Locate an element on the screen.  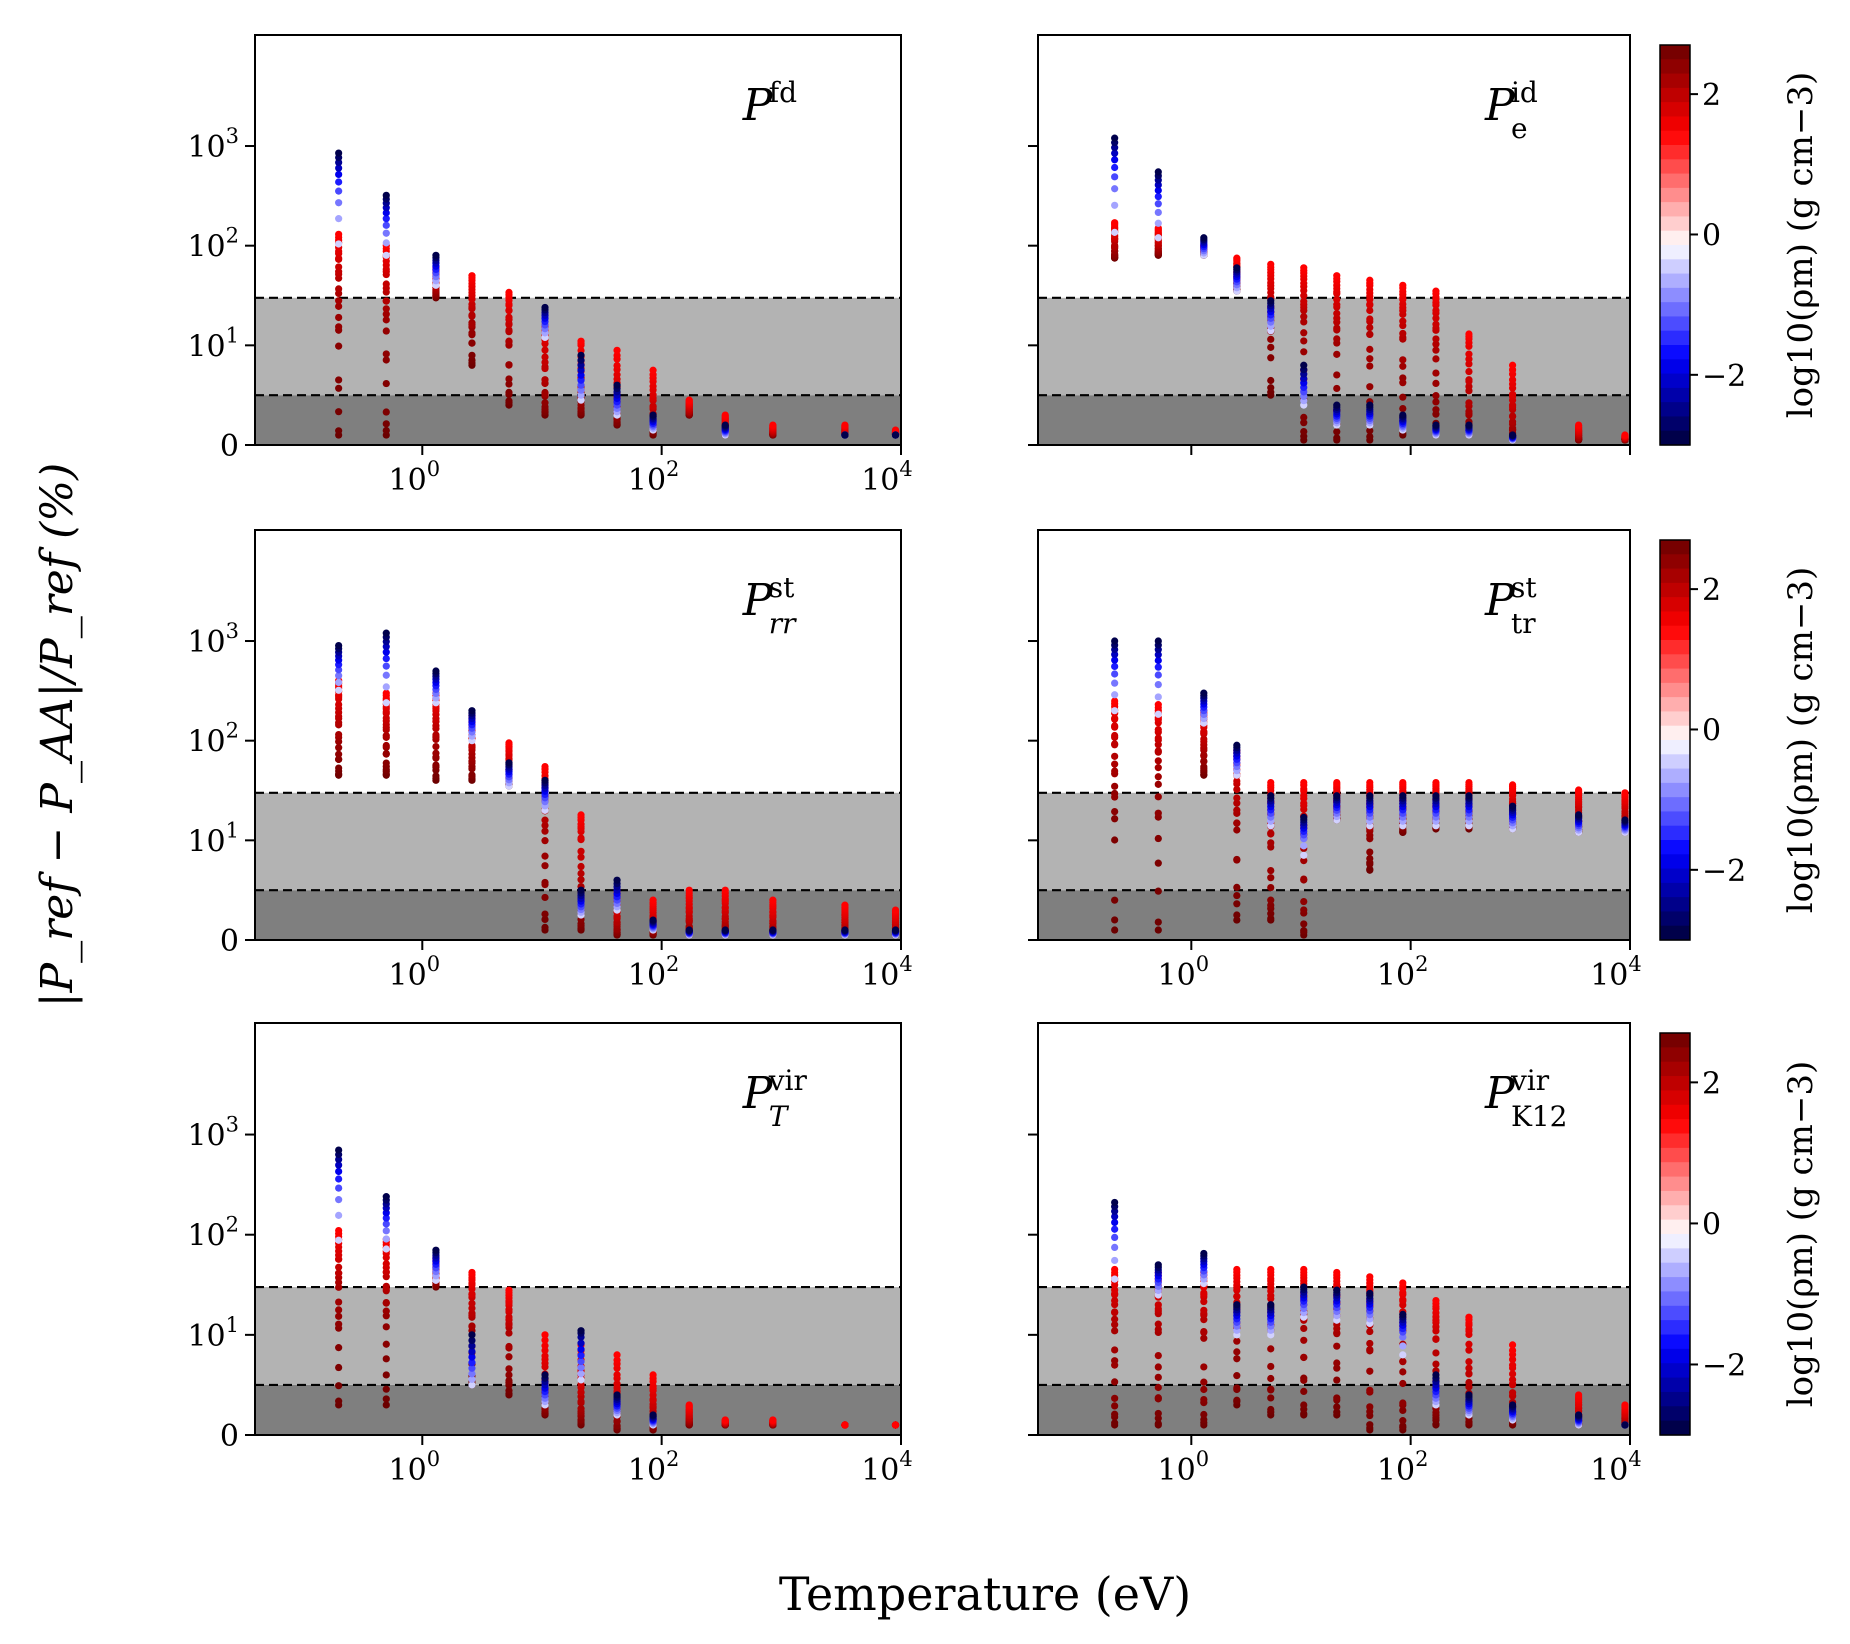
panel-label: Pid e is located at coordinates (1511, 110).